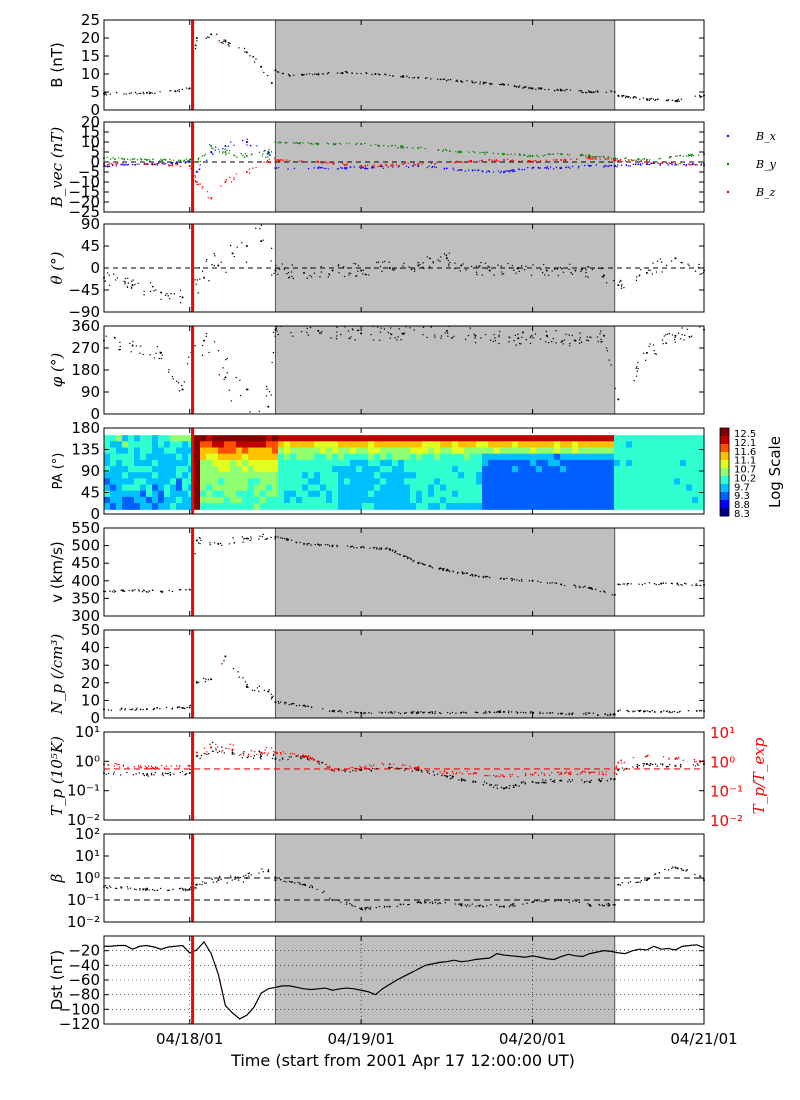  What do you see at coordinates (728, 136) in the screenshot?
I see `legend-marker` at bounding box center [728, 136].